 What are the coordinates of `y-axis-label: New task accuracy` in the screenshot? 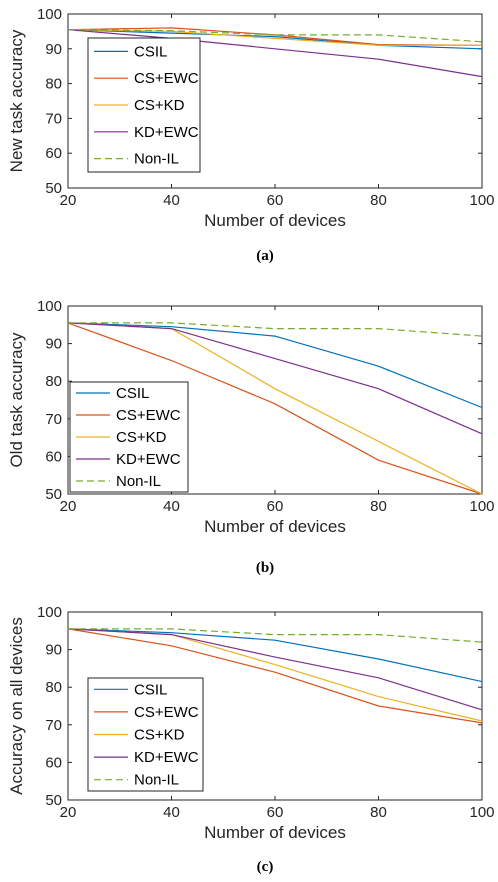 It's located at (16, 100).